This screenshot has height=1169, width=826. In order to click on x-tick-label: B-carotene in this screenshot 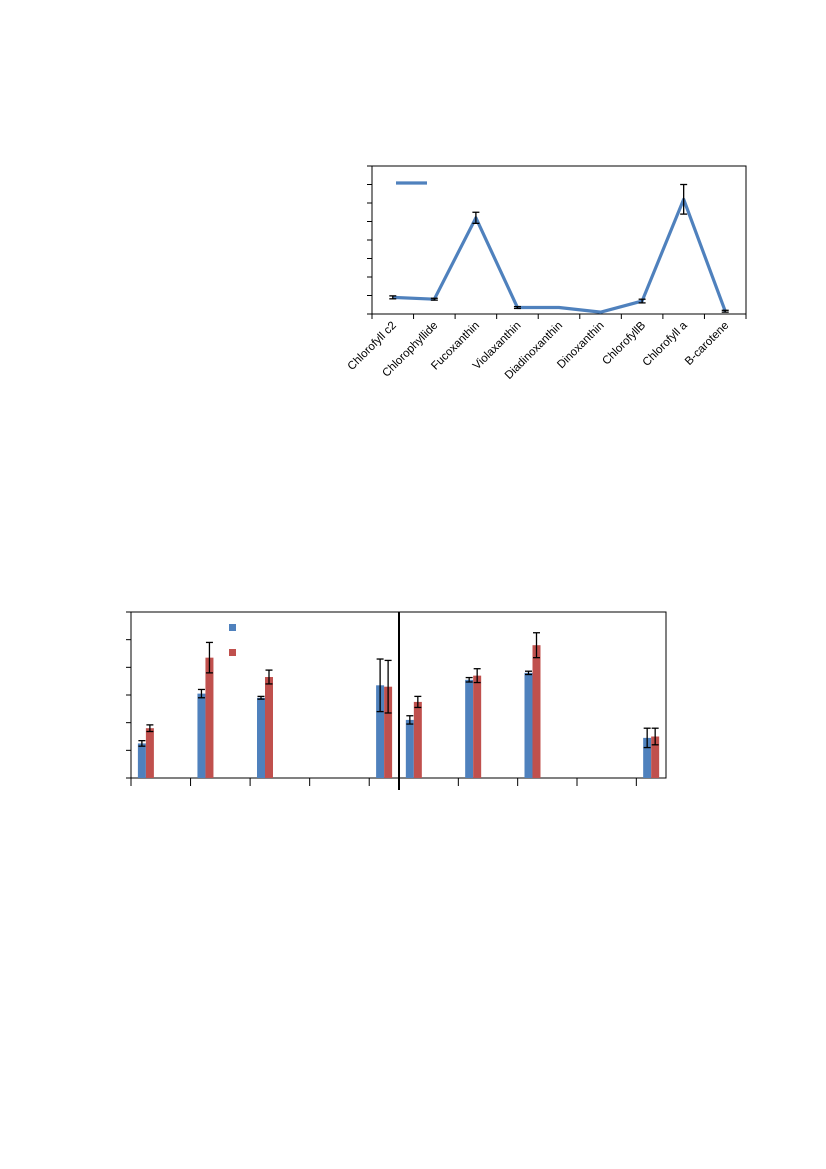, I will do `click(707, 344)`.